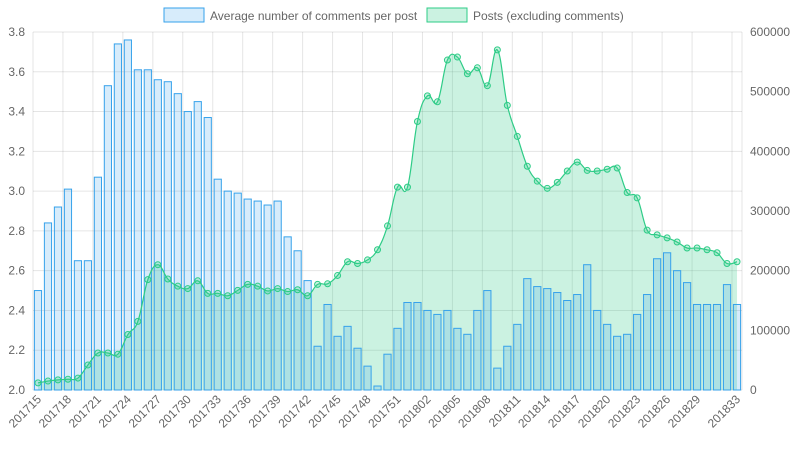 This screenshot has width=798, height=450. I want to click on x-tick-label: 201733, so click(205, 411).